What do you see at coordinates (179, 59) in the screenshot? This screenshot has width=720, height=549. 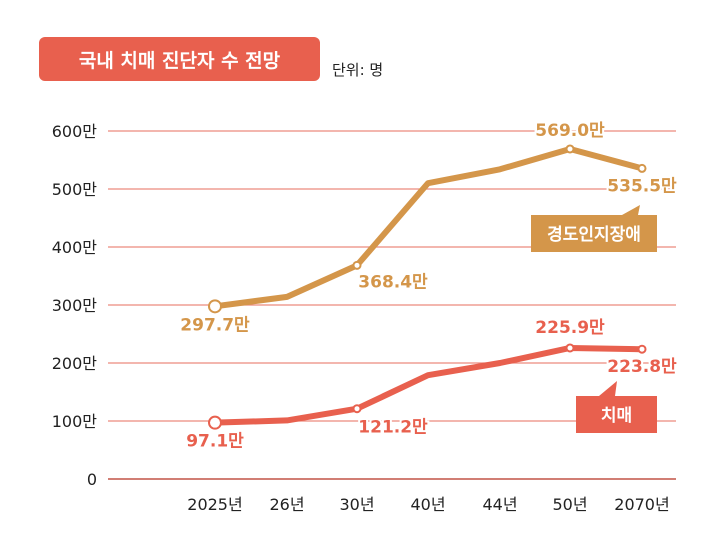 I see `chart-title: 국내 치매 진단자 수 전망` at bounding box center [179, 59].